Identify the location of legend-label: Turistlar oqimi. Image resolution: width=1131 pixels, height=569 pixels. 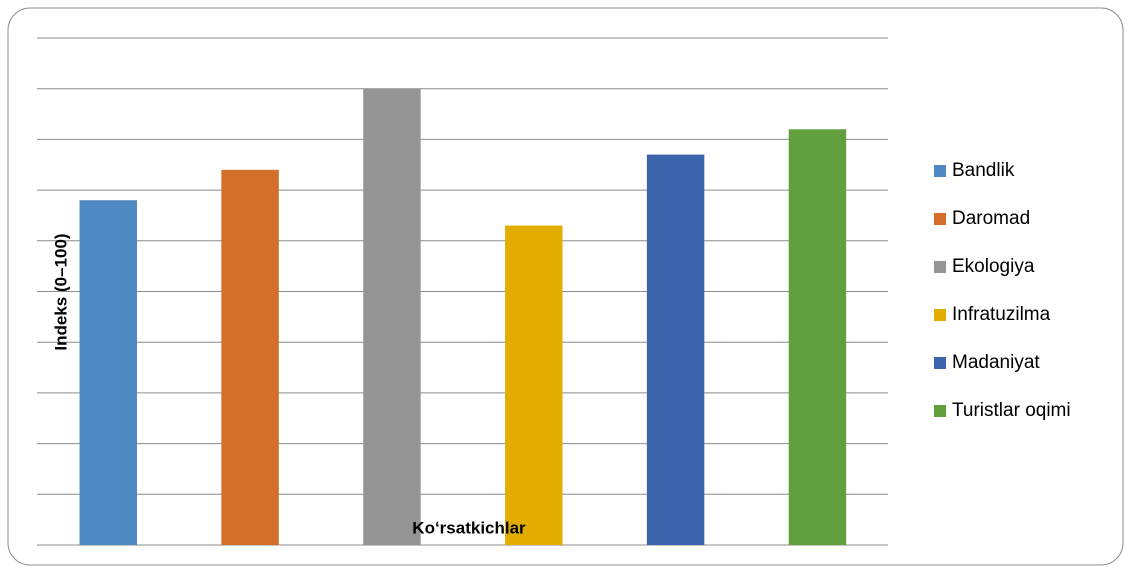
(1011, 410).